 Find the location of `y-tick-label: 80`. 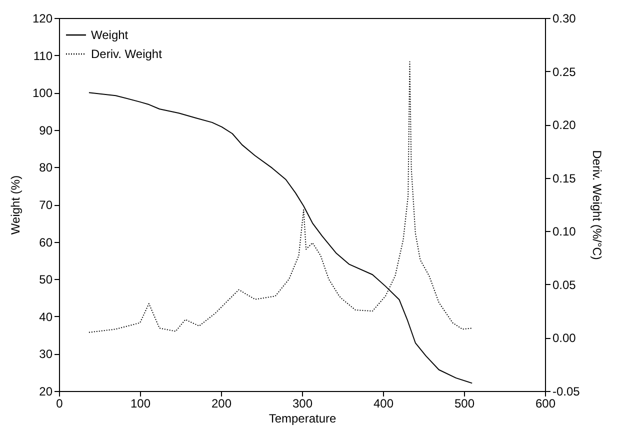

y-tick-label: 80 is located at coordinates (46, 167).